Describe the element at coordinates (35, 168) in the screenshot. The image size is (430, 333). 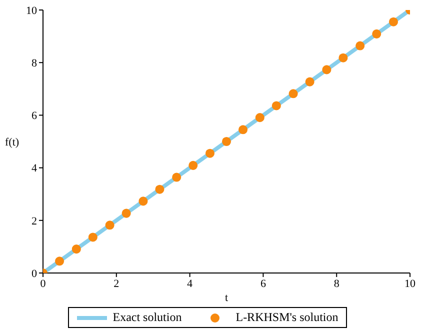
I see `y-tick-label: 4` at that location.